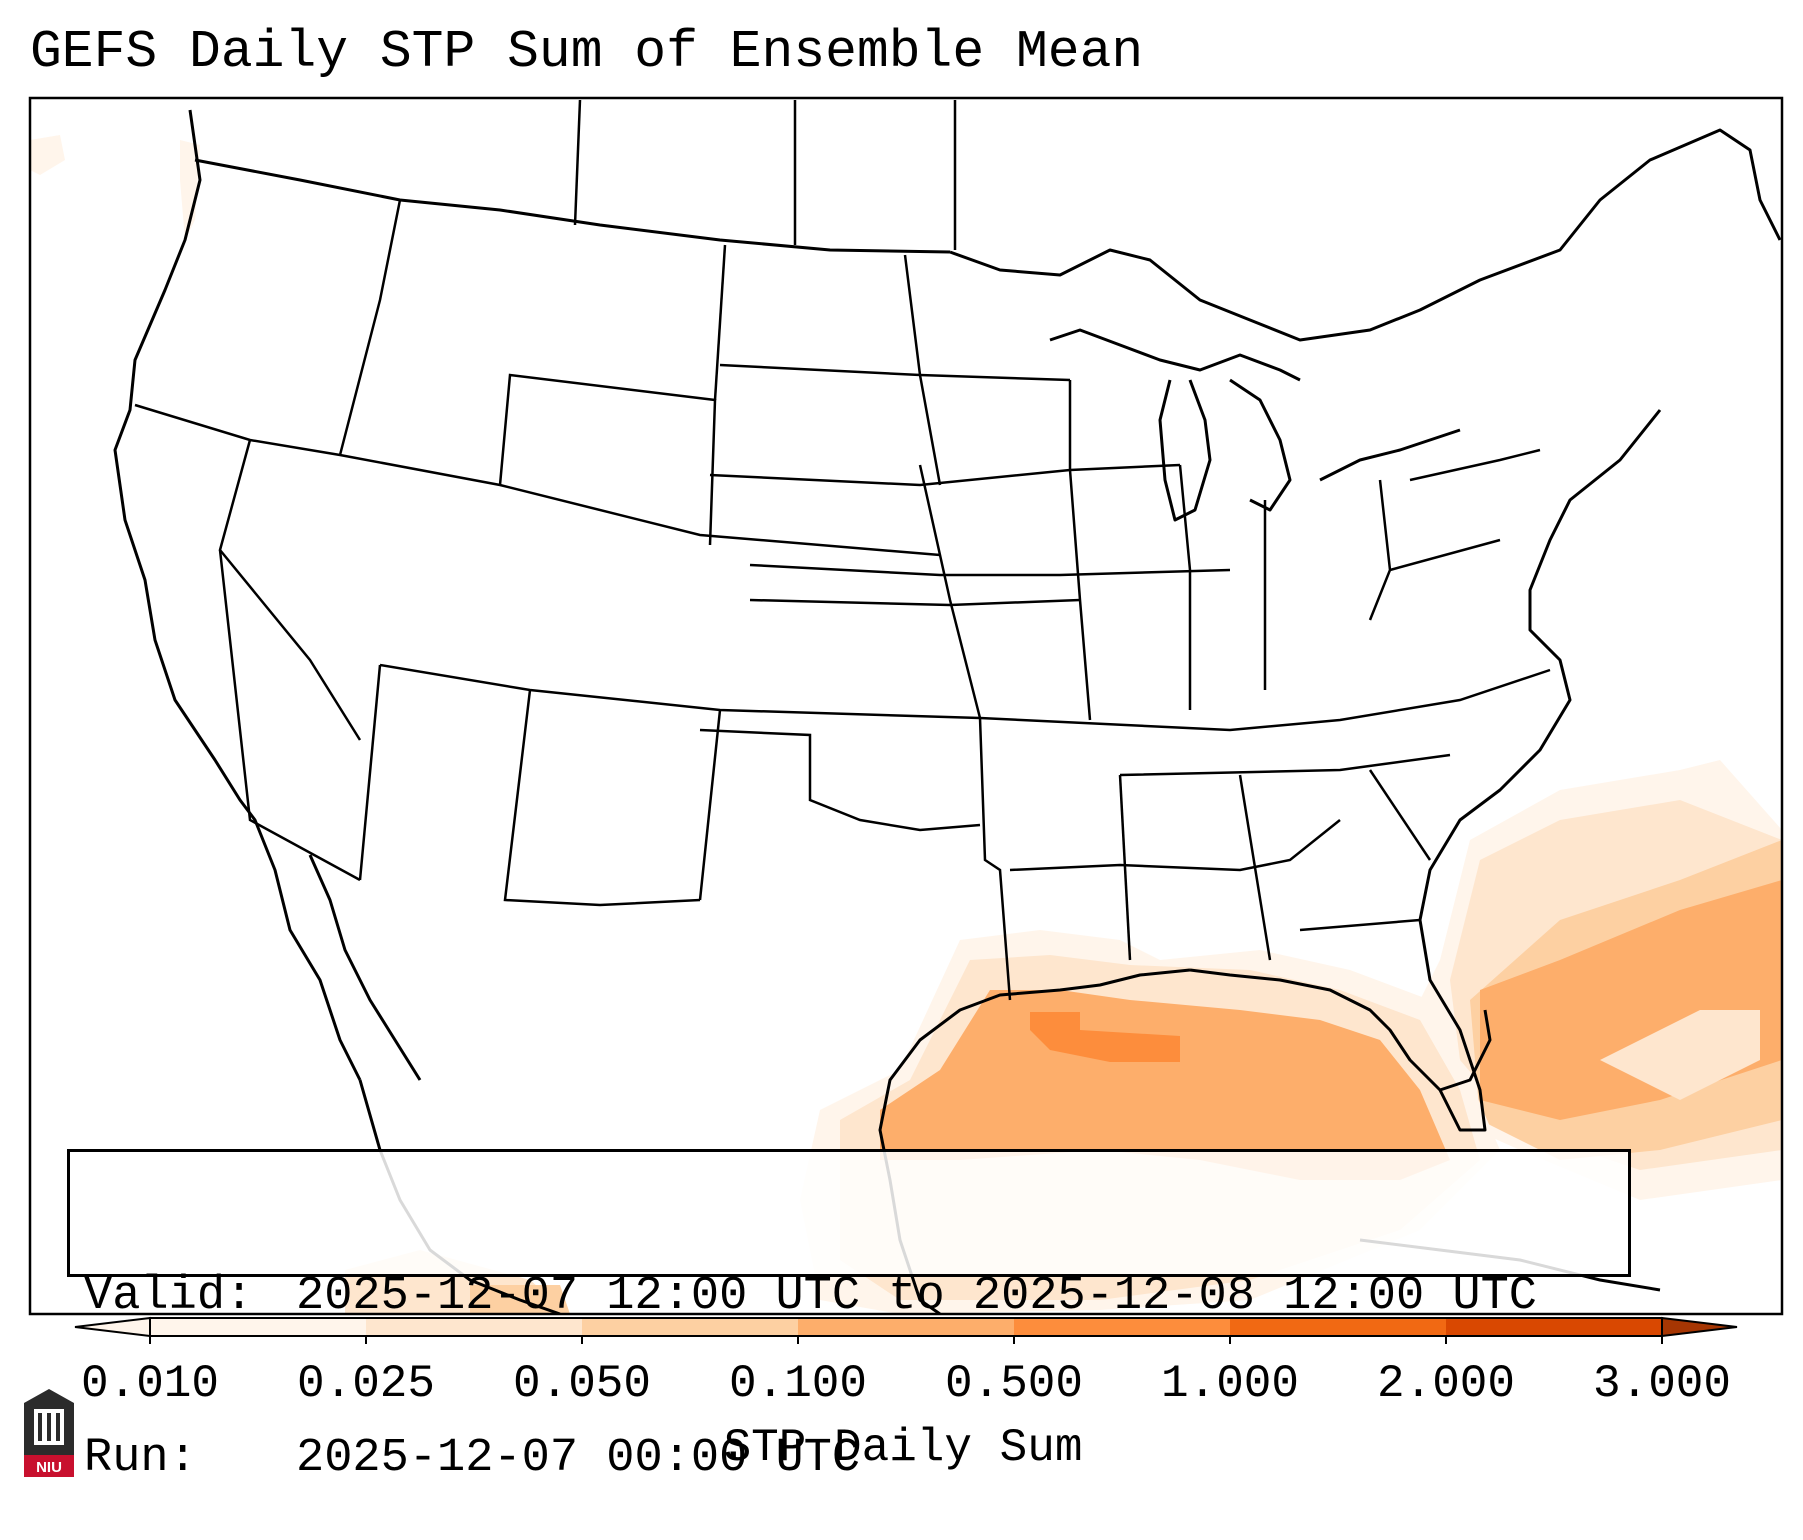 This screenshot has height=1540, width=1803. Describe the element at coordinates (1446, 1384) in the screenshot. I see `colorbar-tick-label: 2.000` at that location.